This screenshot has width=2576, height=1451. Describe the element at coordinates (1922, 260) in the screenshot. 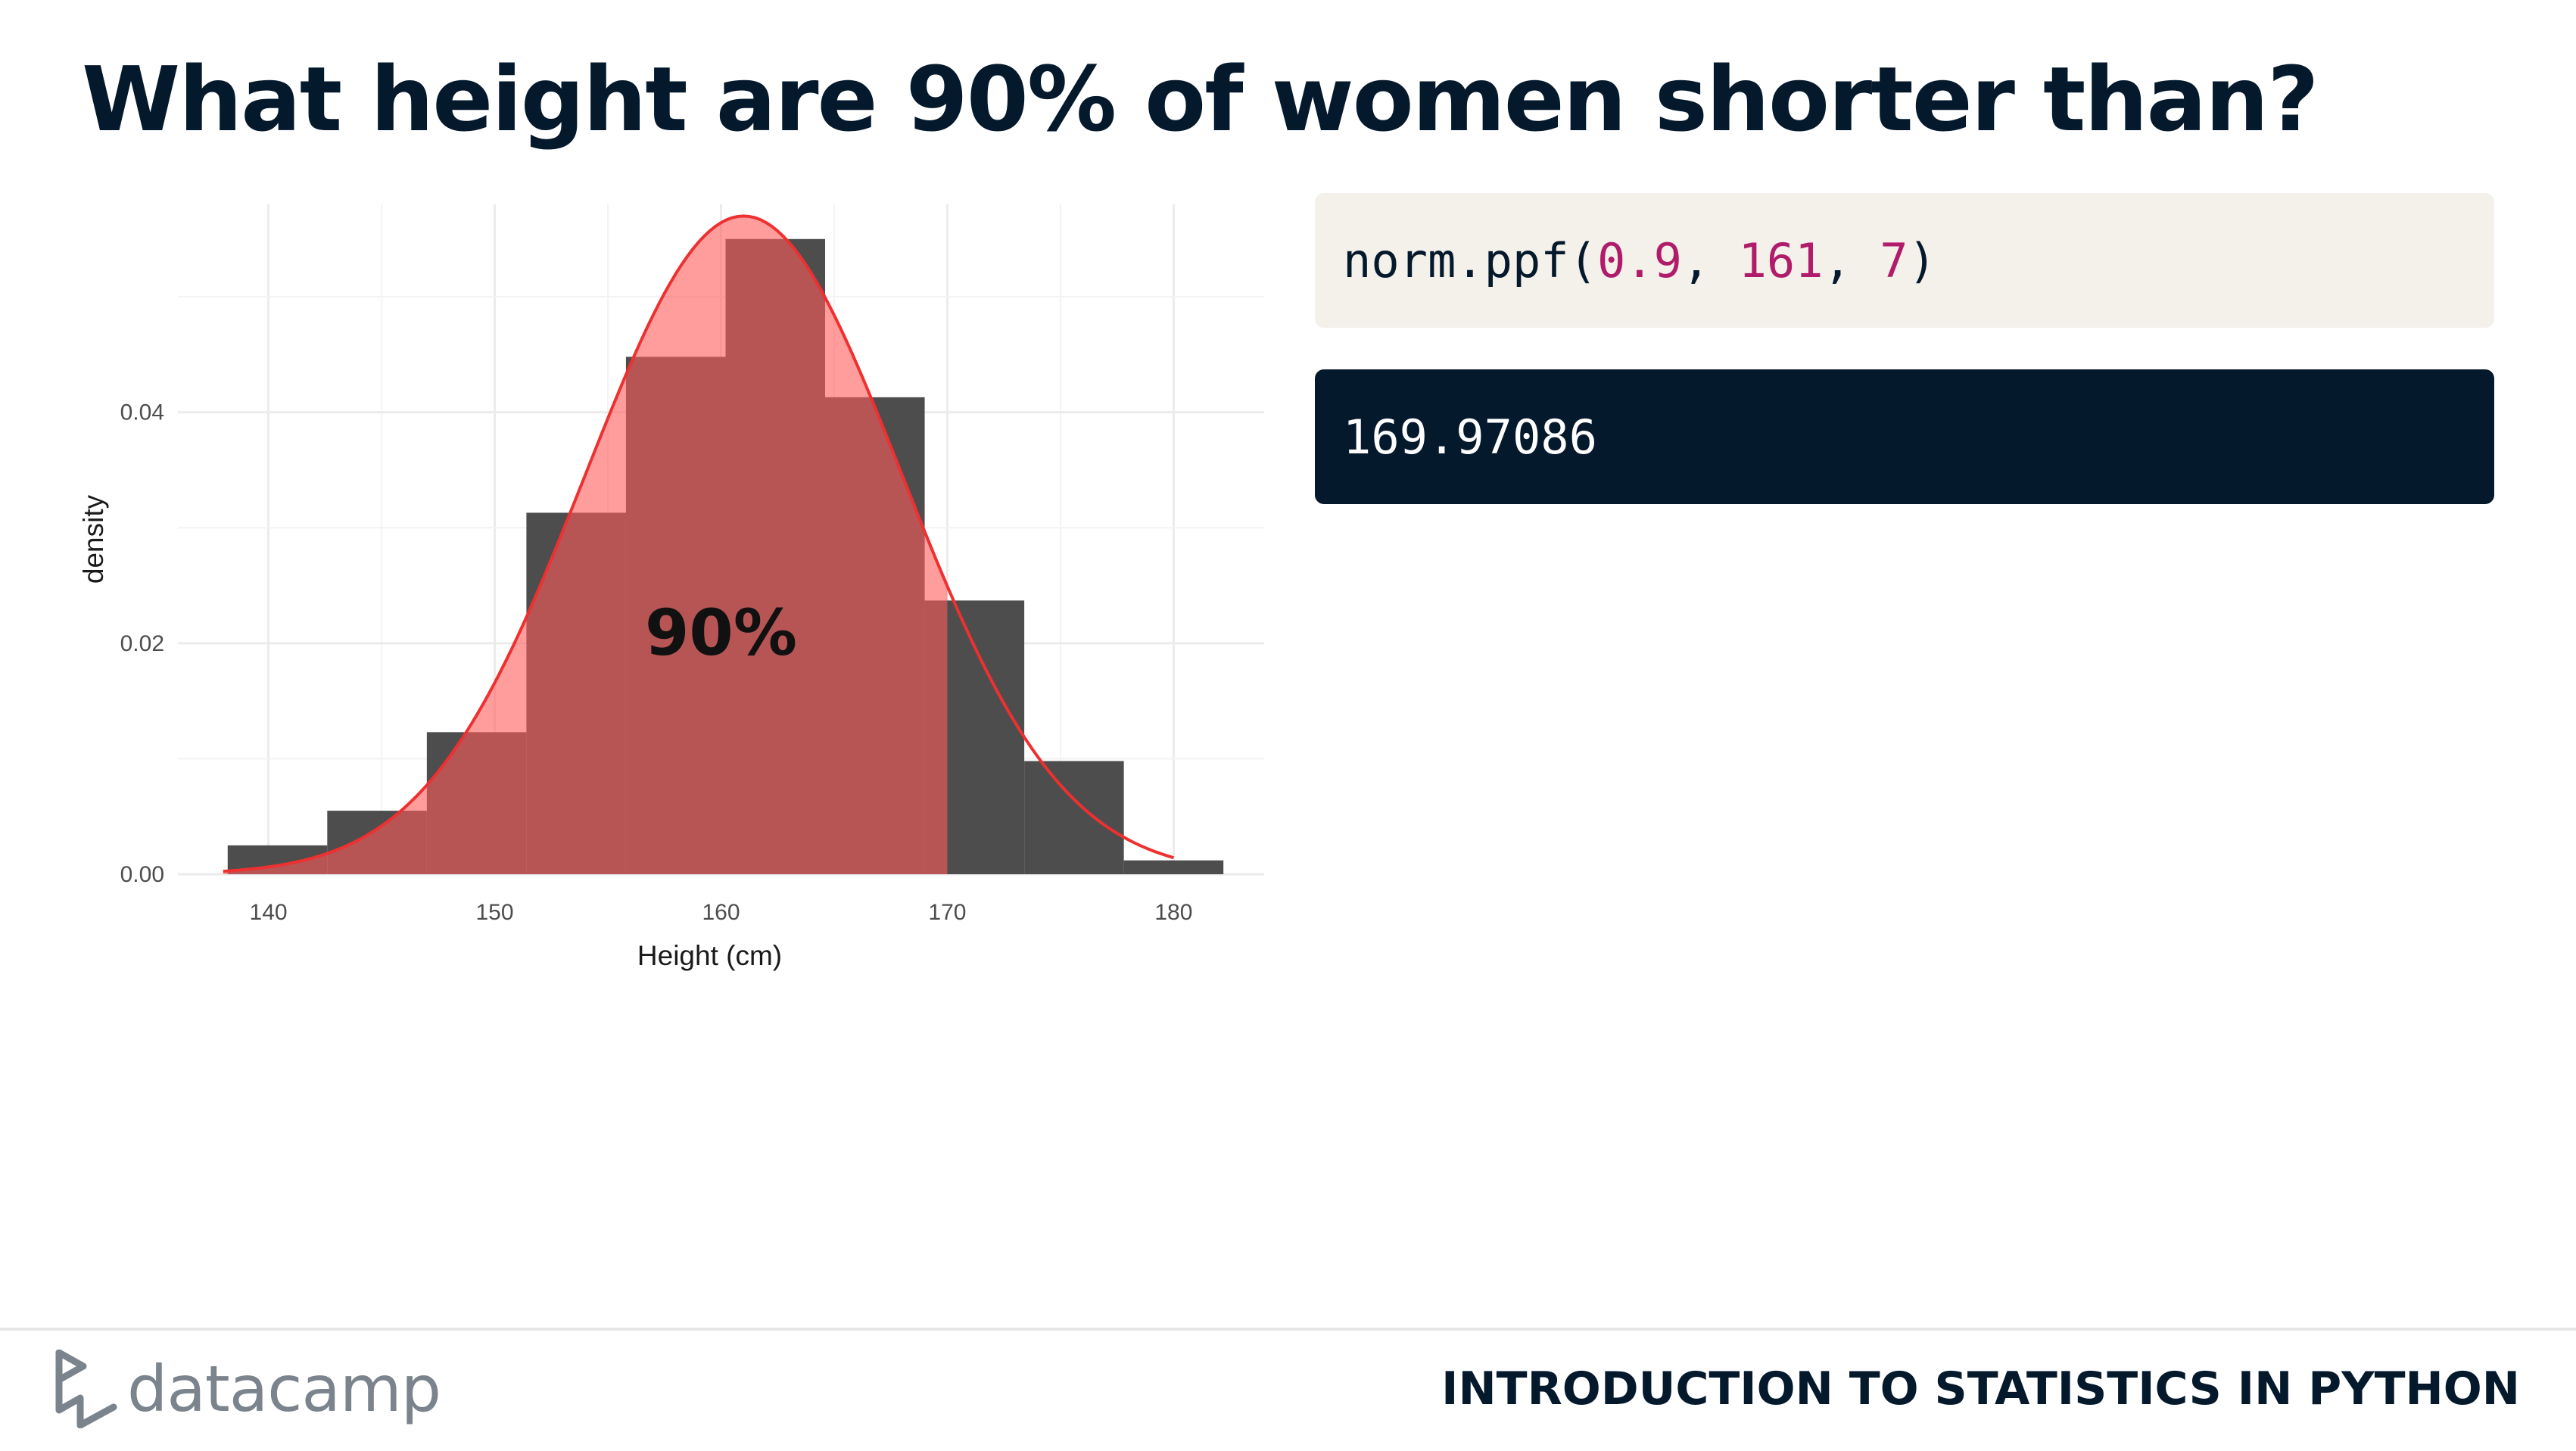

I see `code-close-paren: )` at that location.